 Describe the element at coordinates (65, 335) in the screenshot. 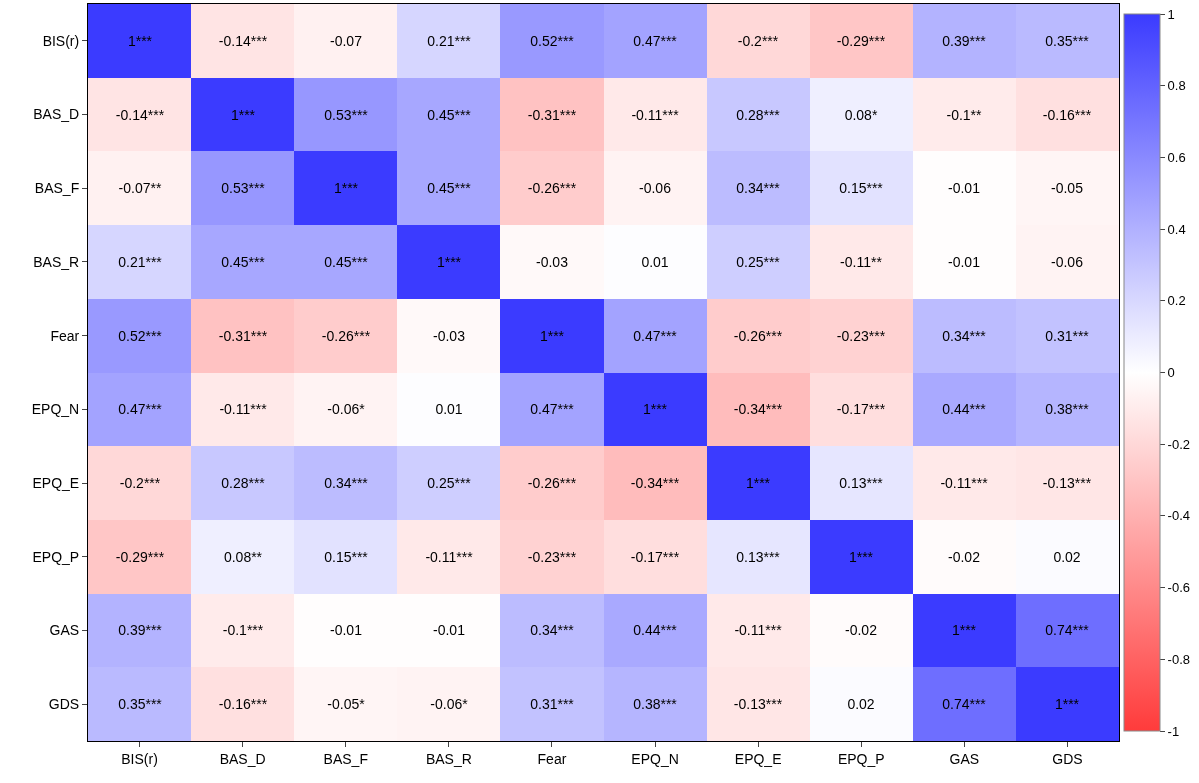

I see `y-tick-label: Fear` at that location.